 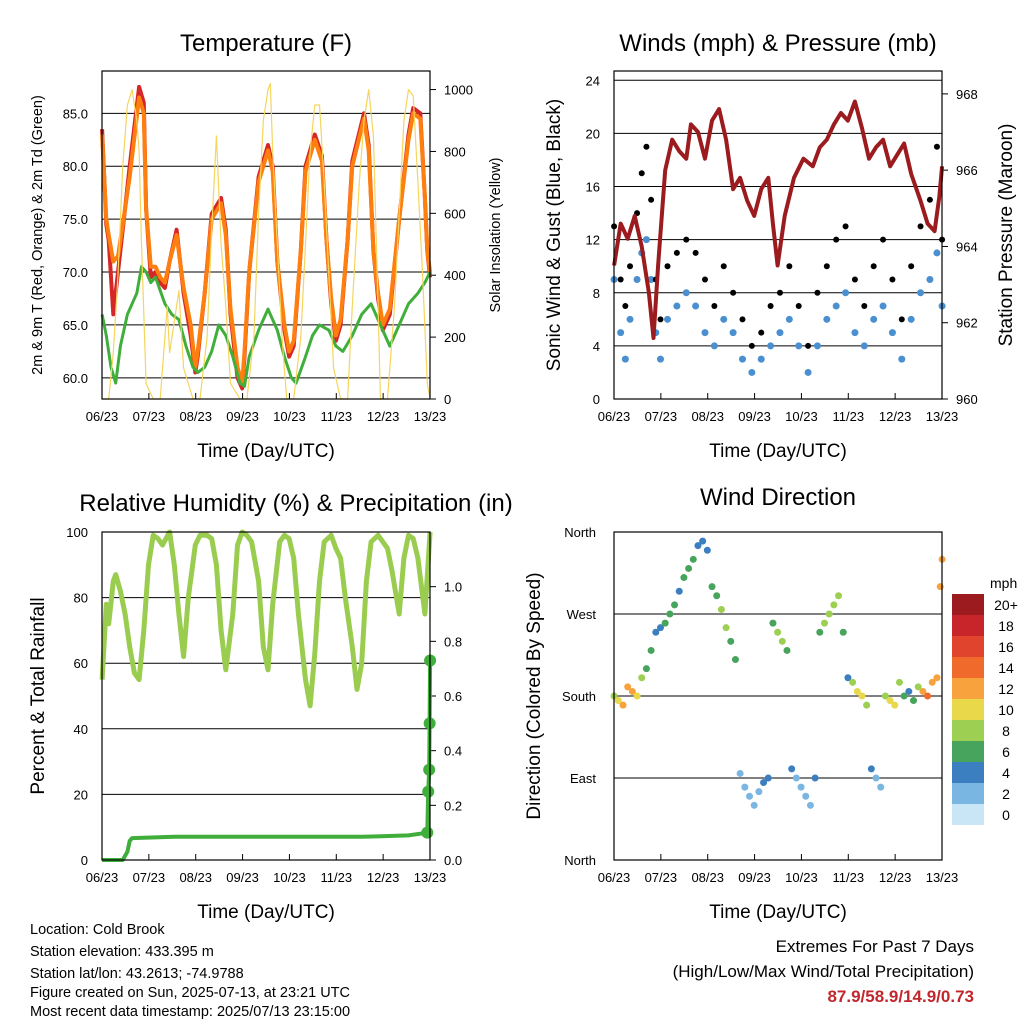 What do you see at coordinates (81, 729) in the screenshot?
I see `y-tick-label: 40` at bounding box center [81, 729].